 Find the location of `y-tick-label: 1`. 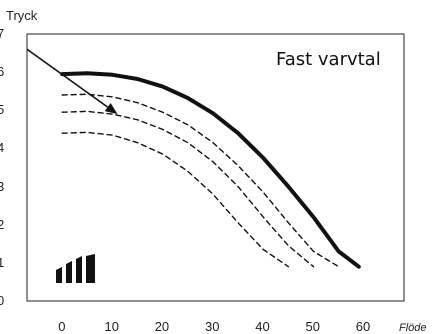

y-tick-label: 1 is located at coordinates (2, 262).